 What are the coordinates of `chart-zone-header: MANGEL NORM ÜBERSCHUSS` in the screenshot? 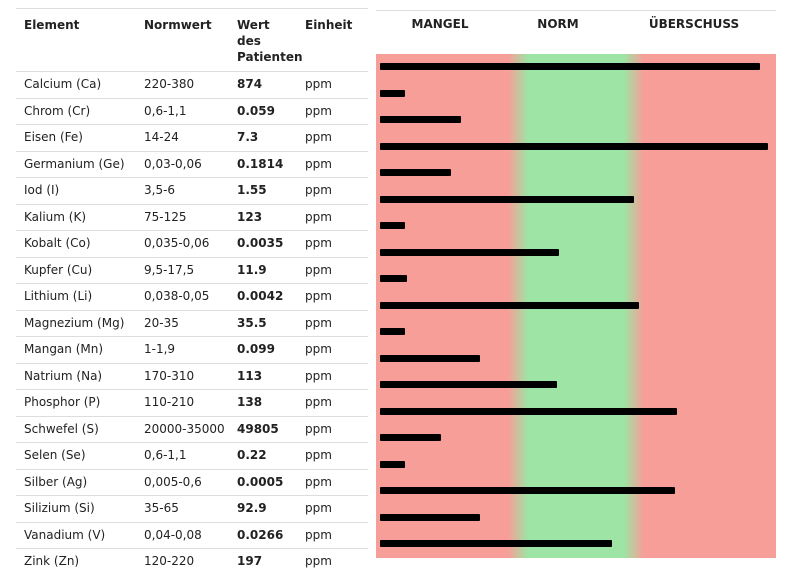 It's located at (576, 28).